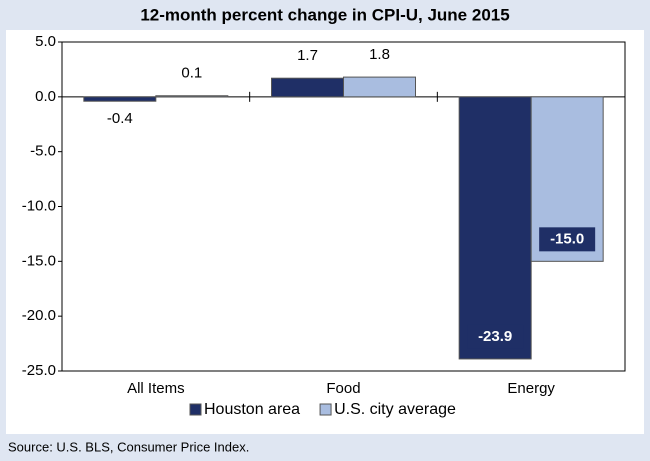  What do you see at coordinates (252, 409) in the screenshot?
I see `legend-label: Houston area` at bounding box center [252, 409].